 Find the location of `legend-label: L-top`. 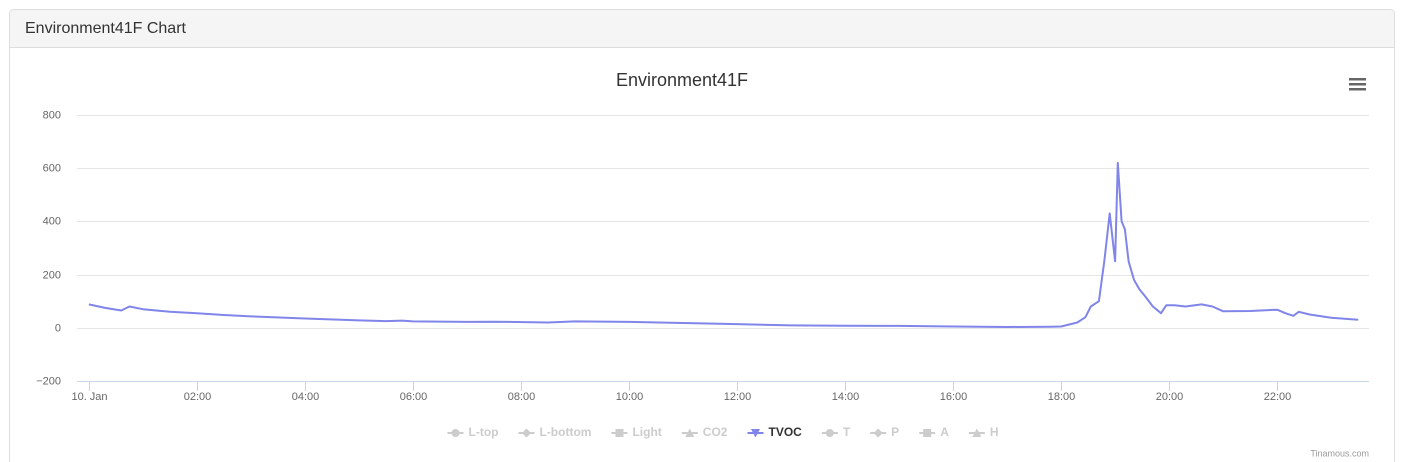

legend-label: L-top is located at coordinates (484, 432).